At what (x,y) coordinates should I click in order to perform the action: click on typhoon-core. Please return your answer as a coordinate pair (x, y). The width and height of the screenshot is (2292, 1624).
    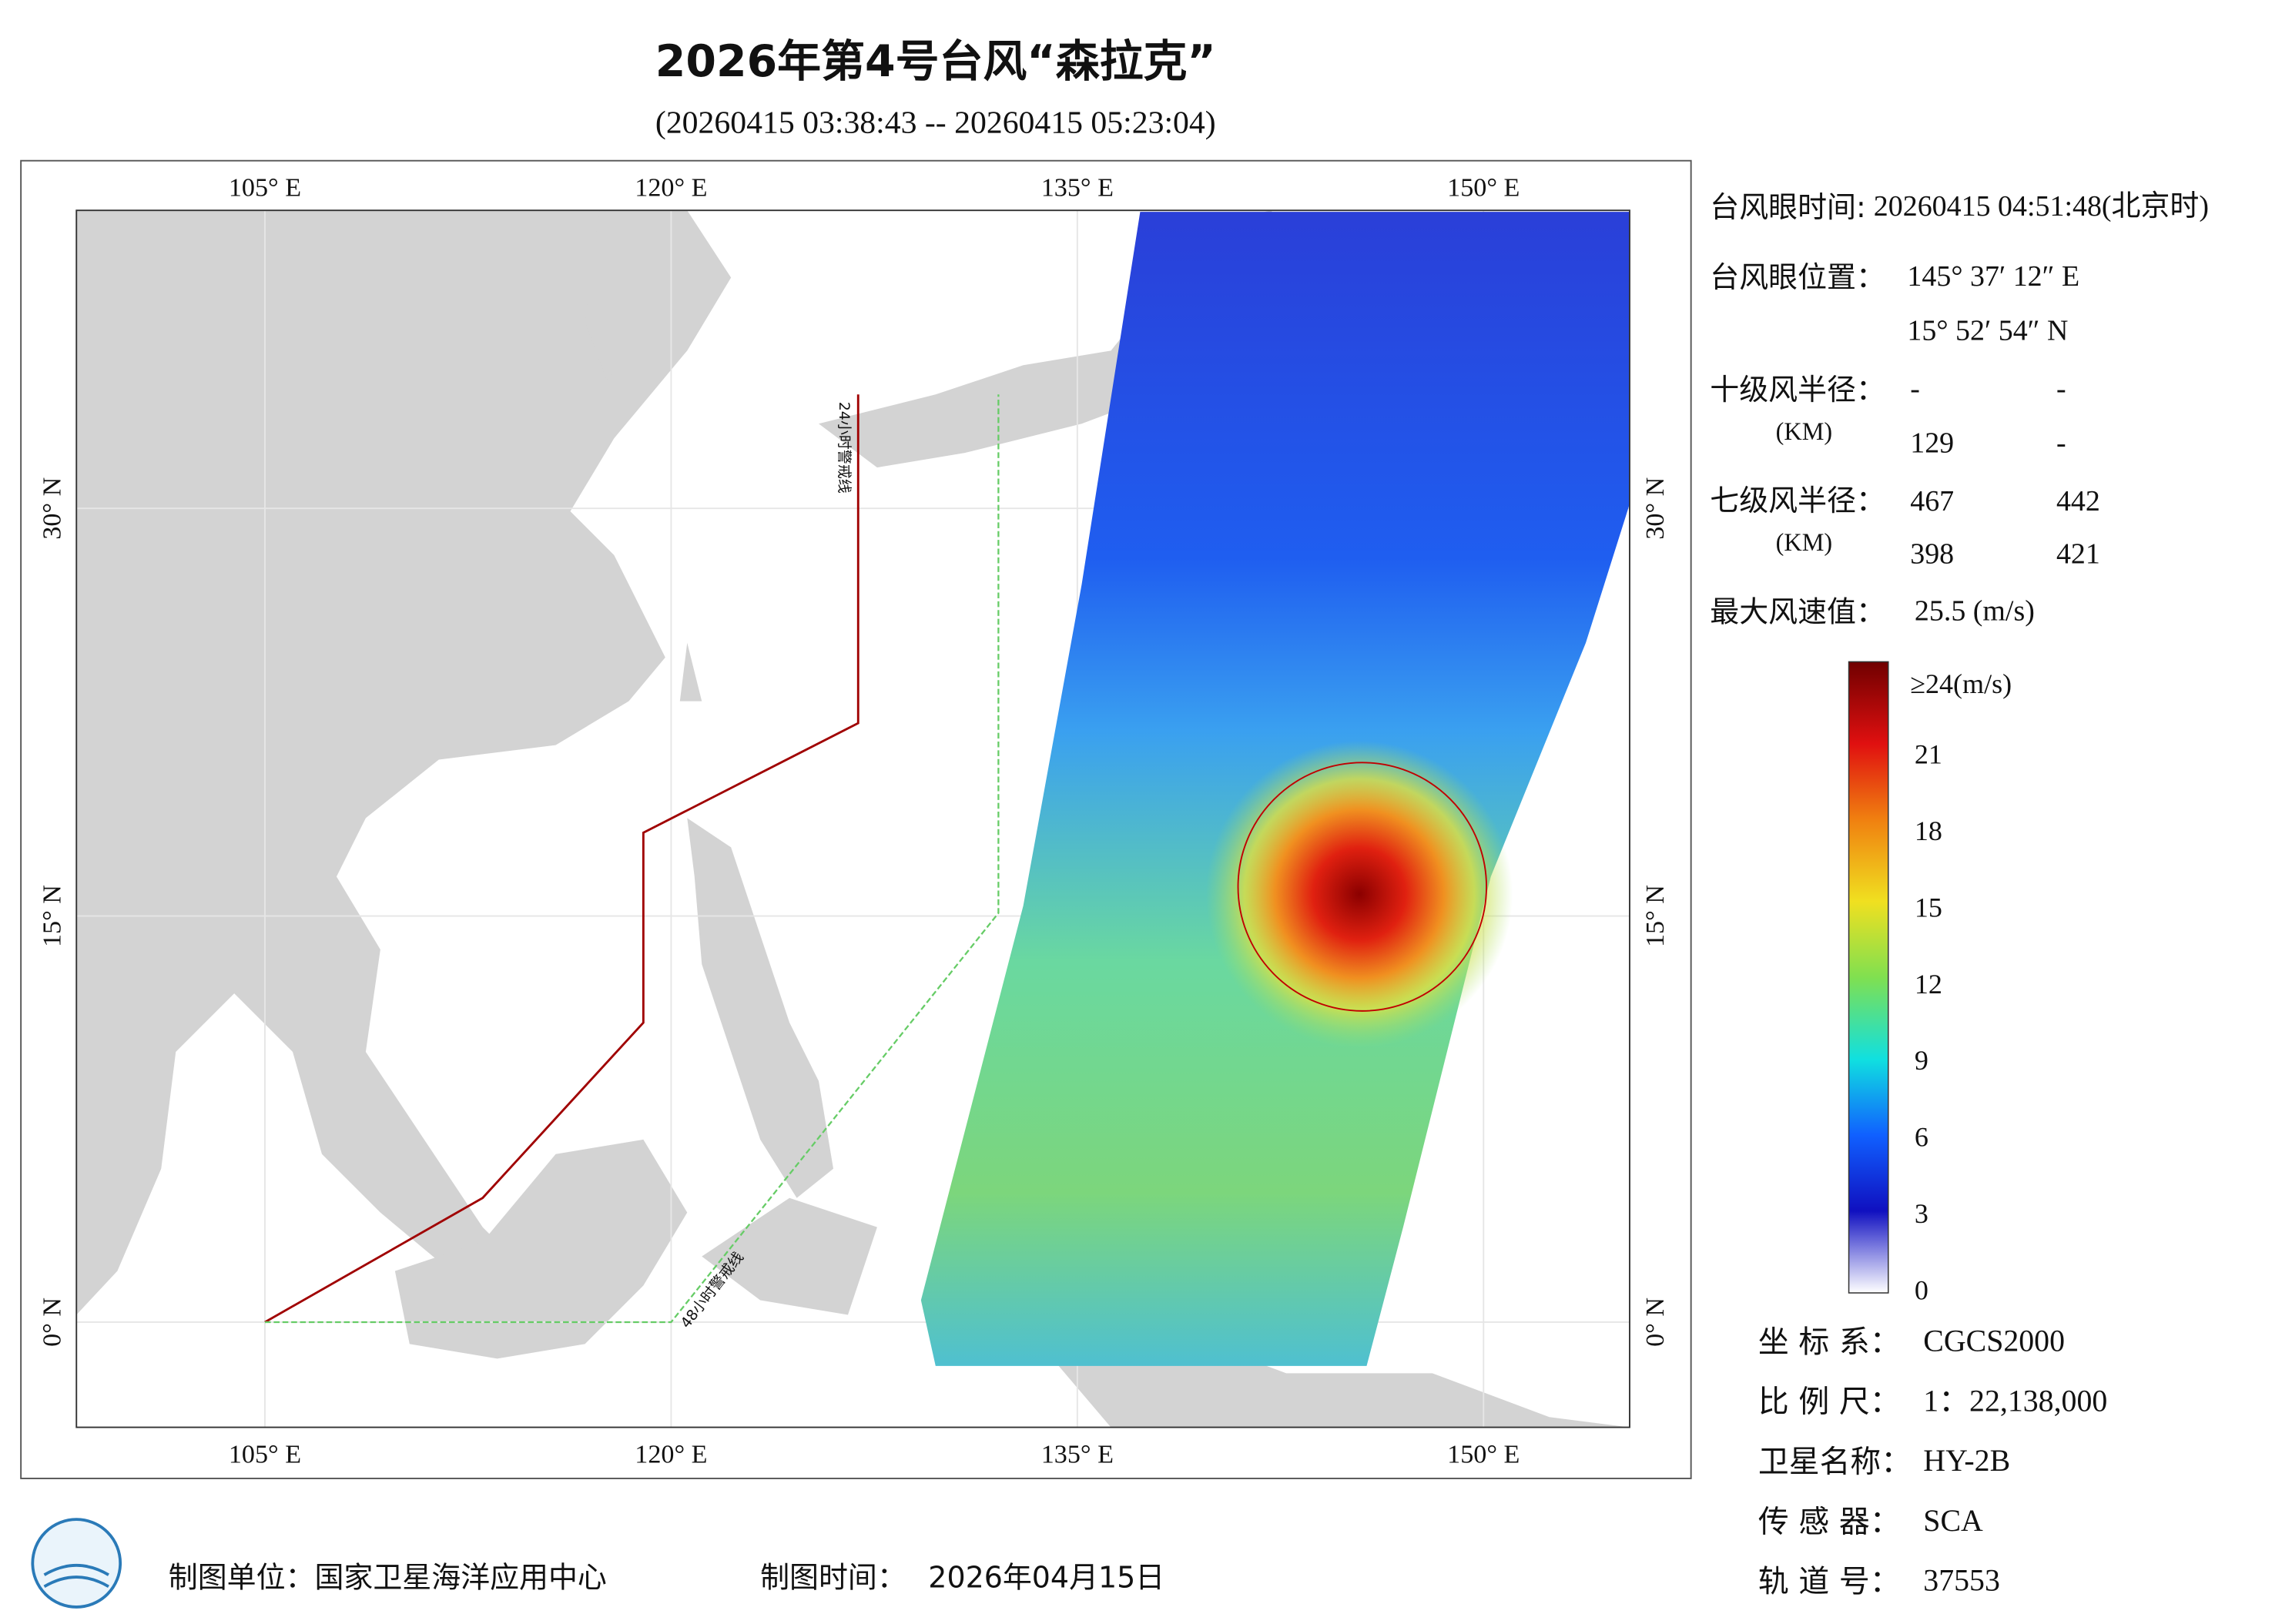
    Looking at the image, I should click on (1359, 894).